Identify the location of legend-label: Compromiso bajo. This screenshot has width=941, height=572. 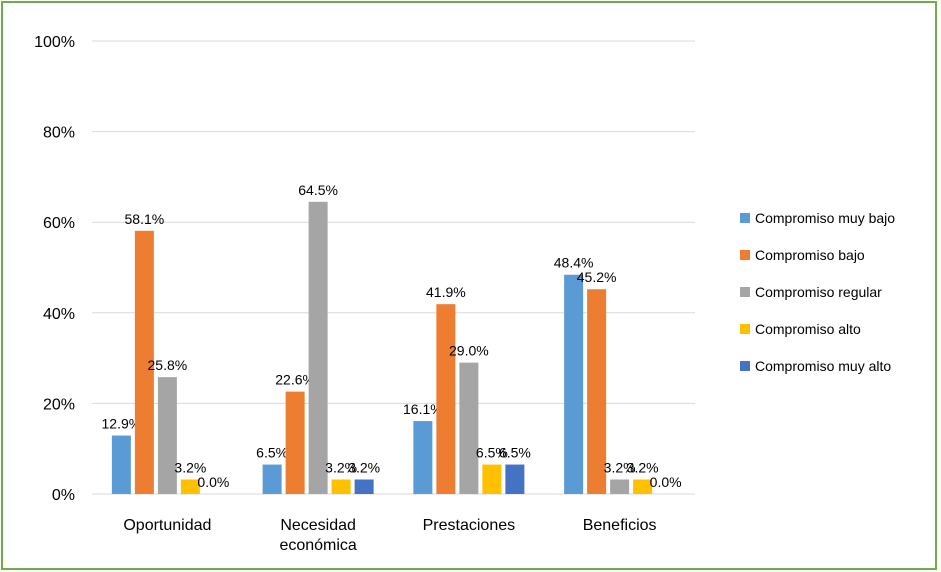
(810, 255).